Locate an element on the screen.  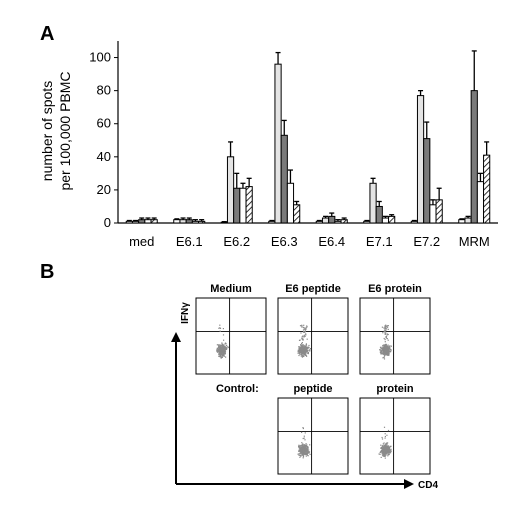
x-tick-label: E7.1 is located at coordinates (379, 241).